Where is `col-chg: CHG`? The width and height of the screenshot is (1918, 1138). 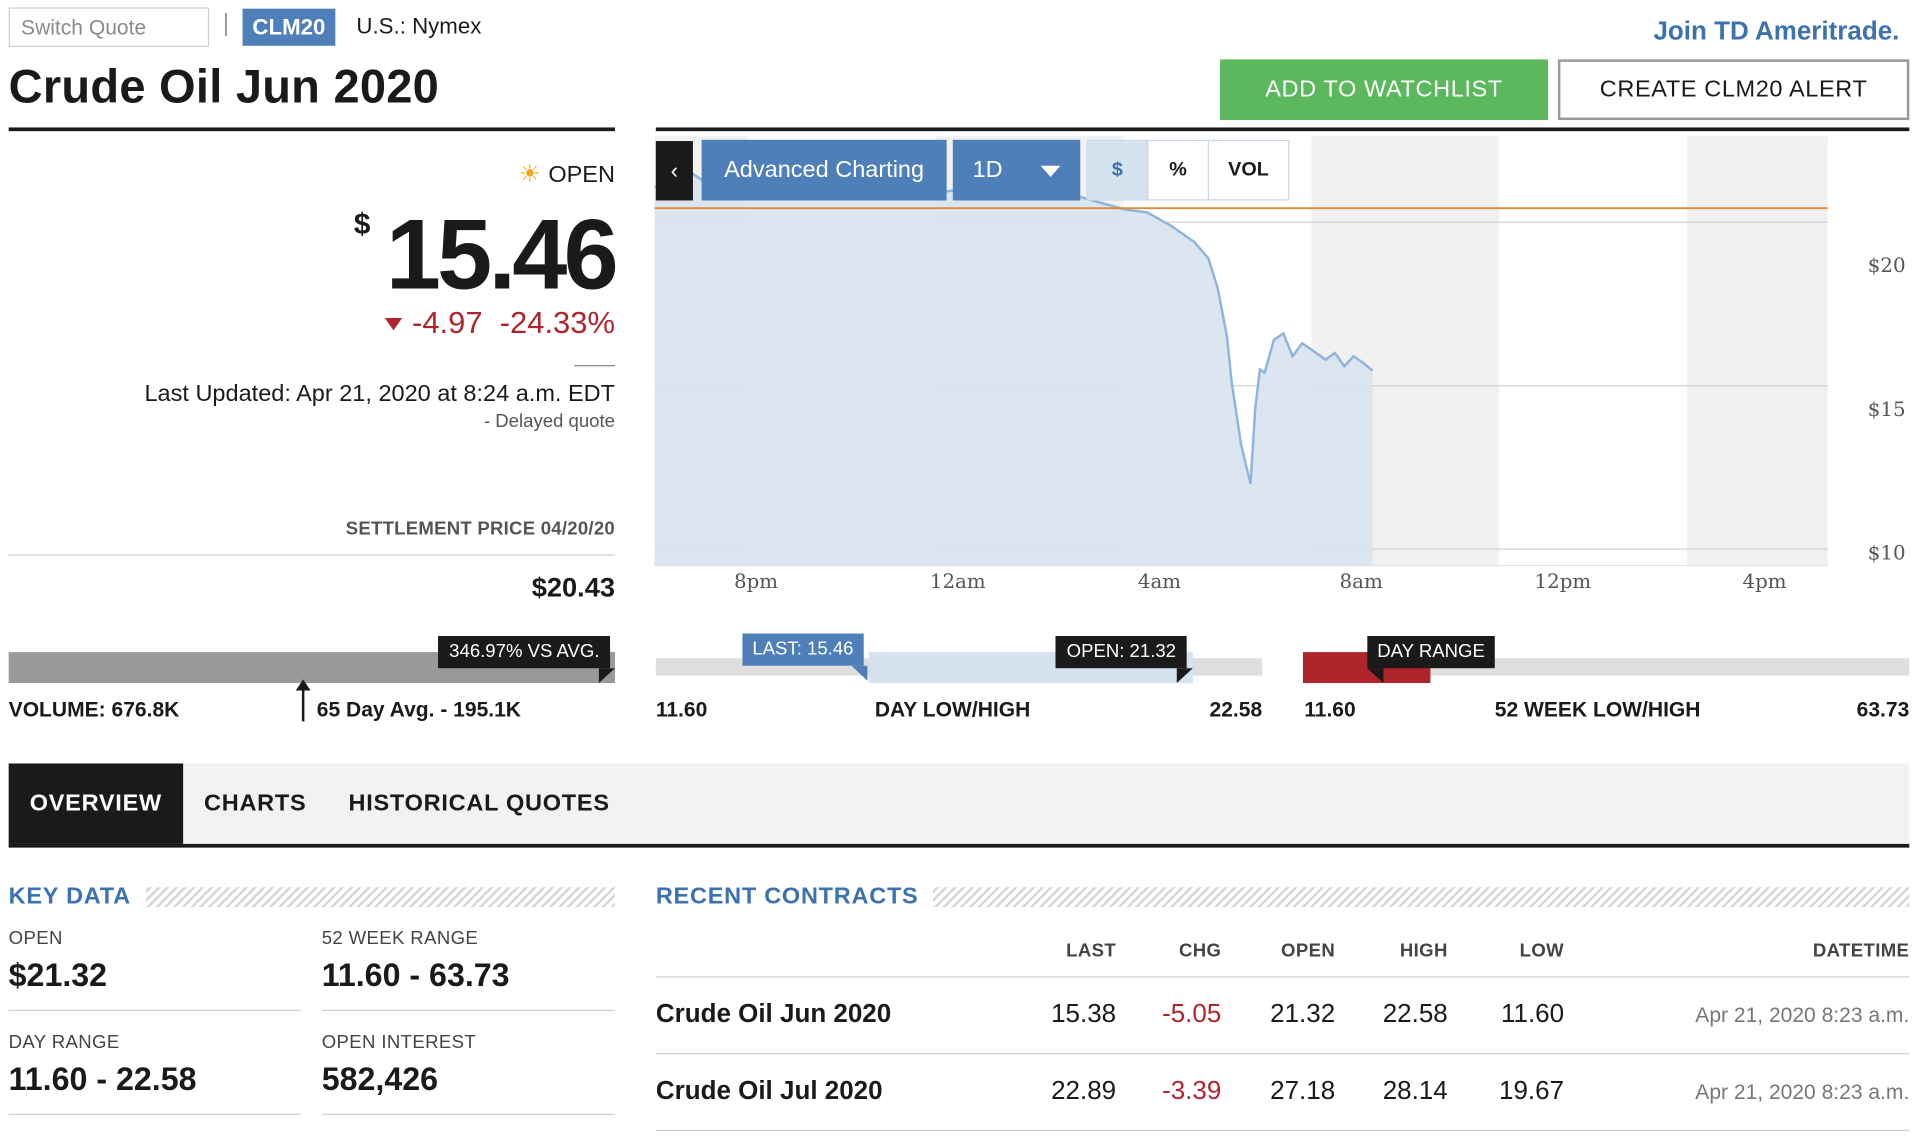 col-chg: CHG is located at coordinates (1200, 951).